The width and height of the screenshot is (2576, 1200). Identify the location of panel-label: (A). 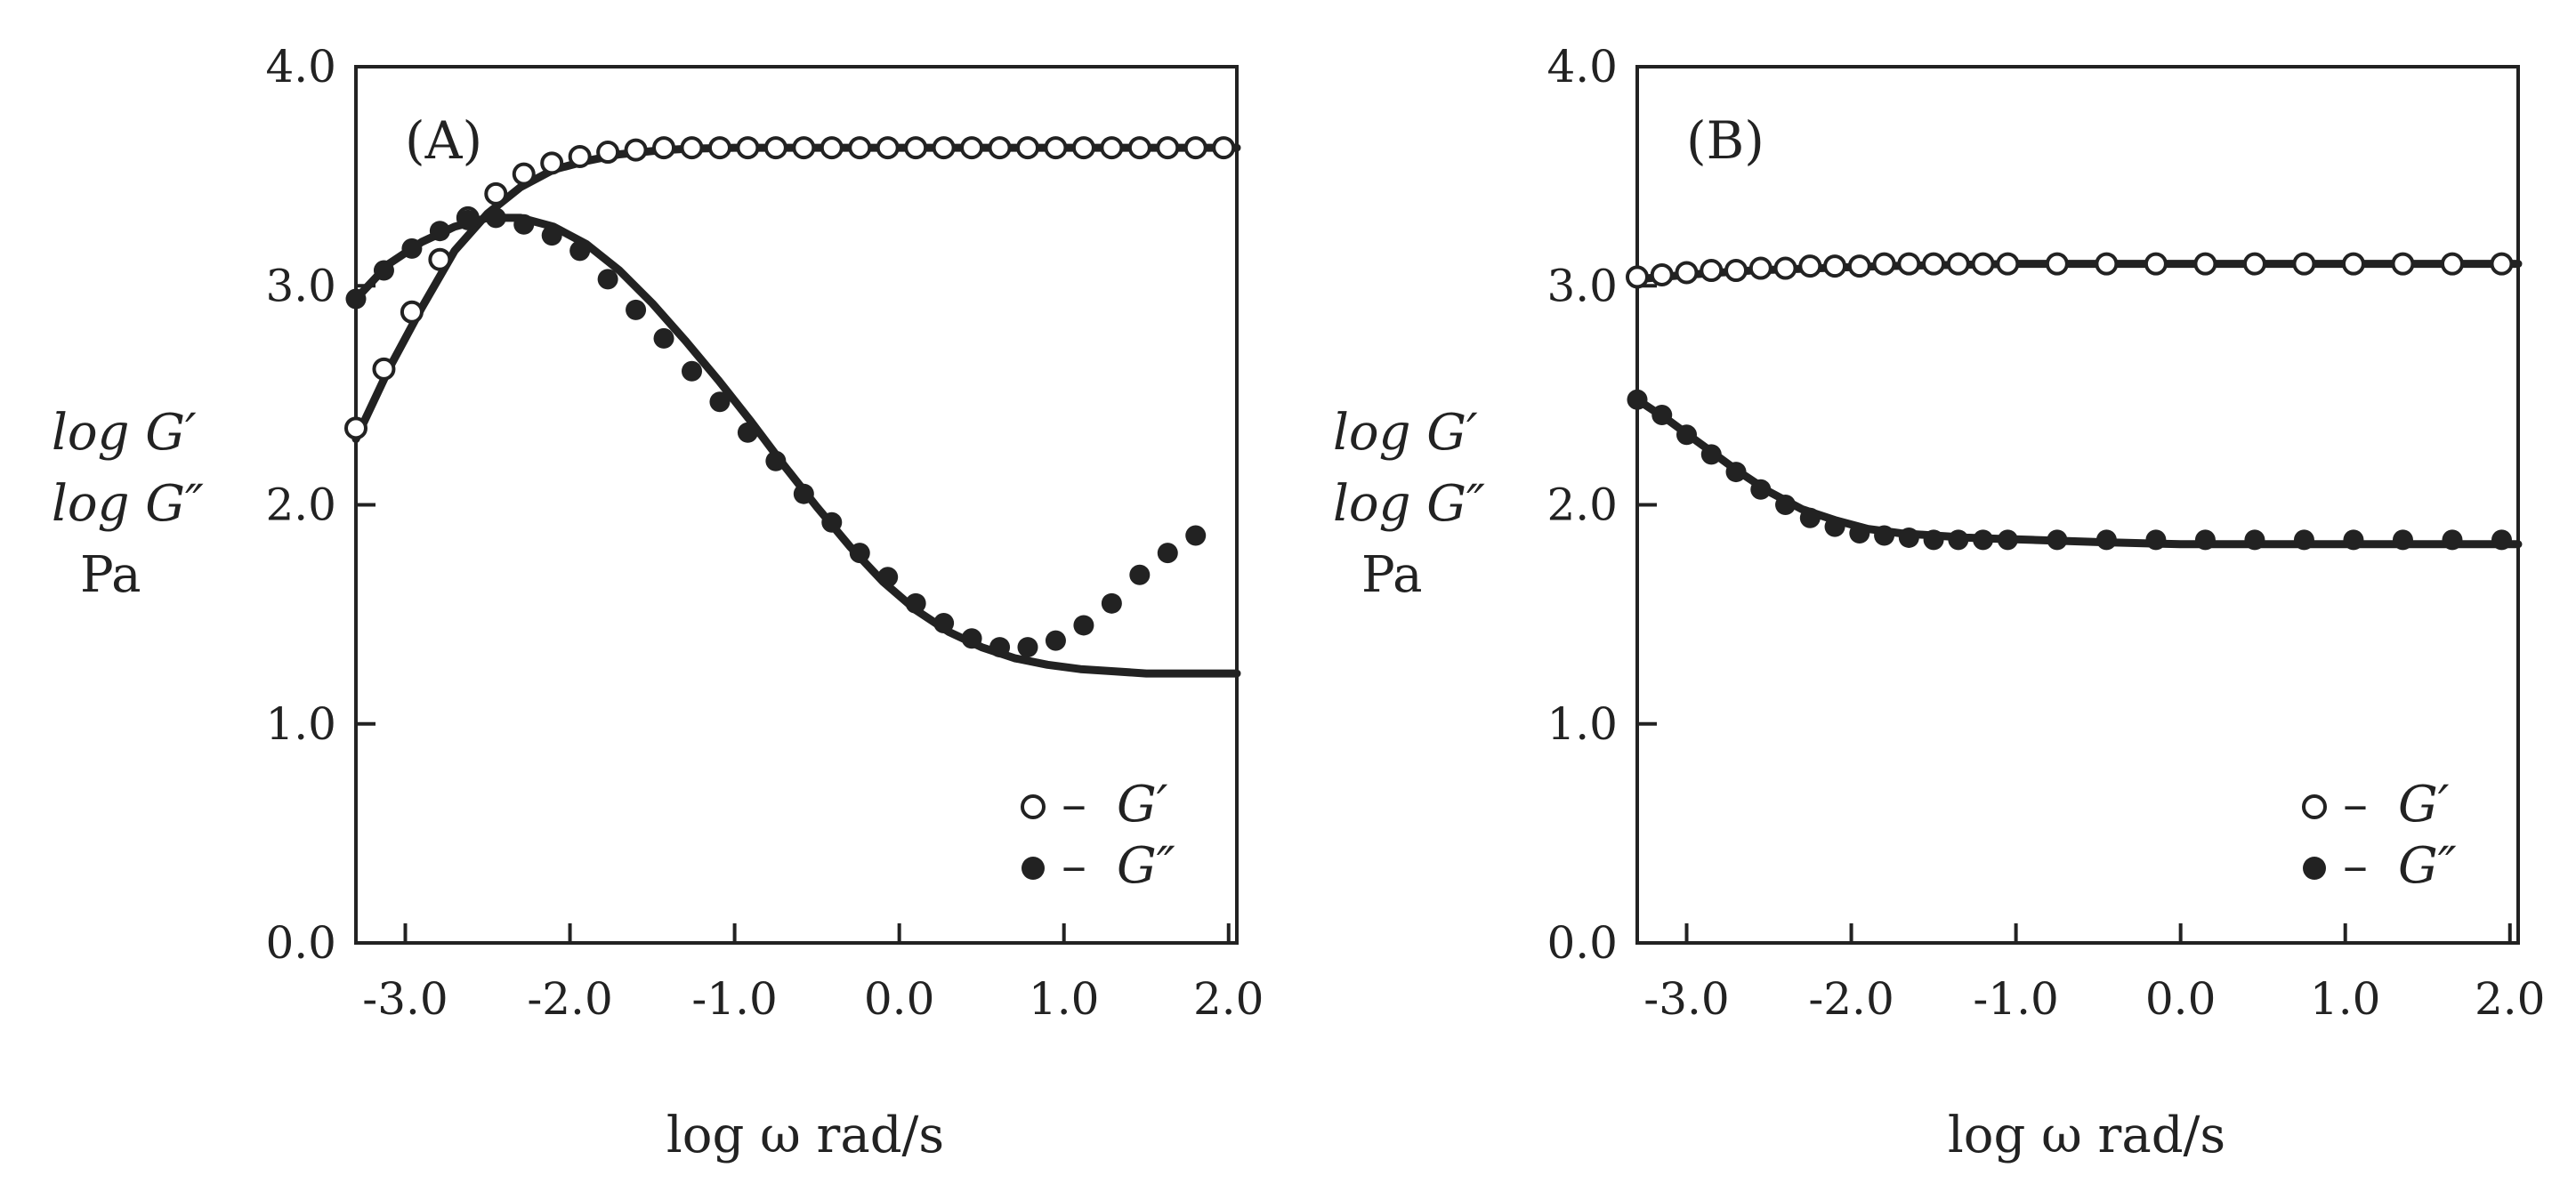
(443, 141).